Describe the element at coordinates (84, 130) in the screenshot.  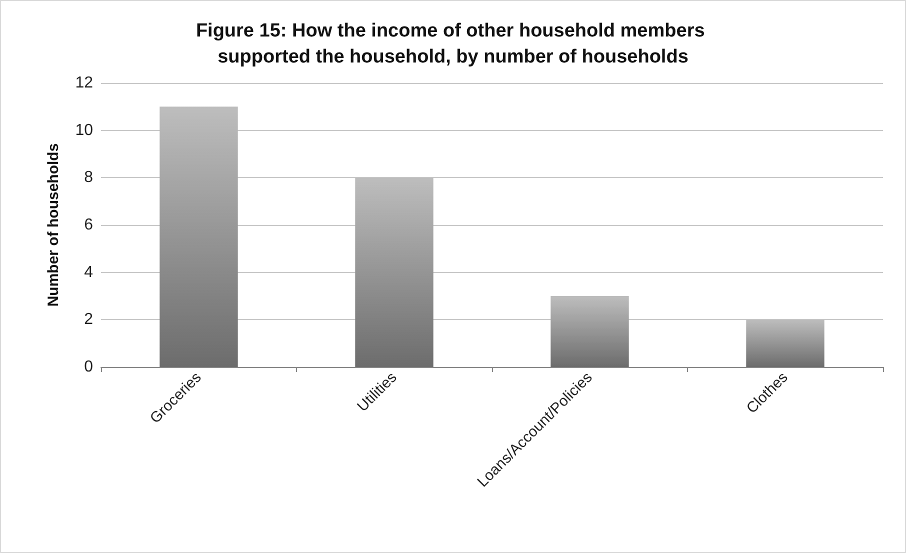
I see `y-tick-label: 10` at that location.